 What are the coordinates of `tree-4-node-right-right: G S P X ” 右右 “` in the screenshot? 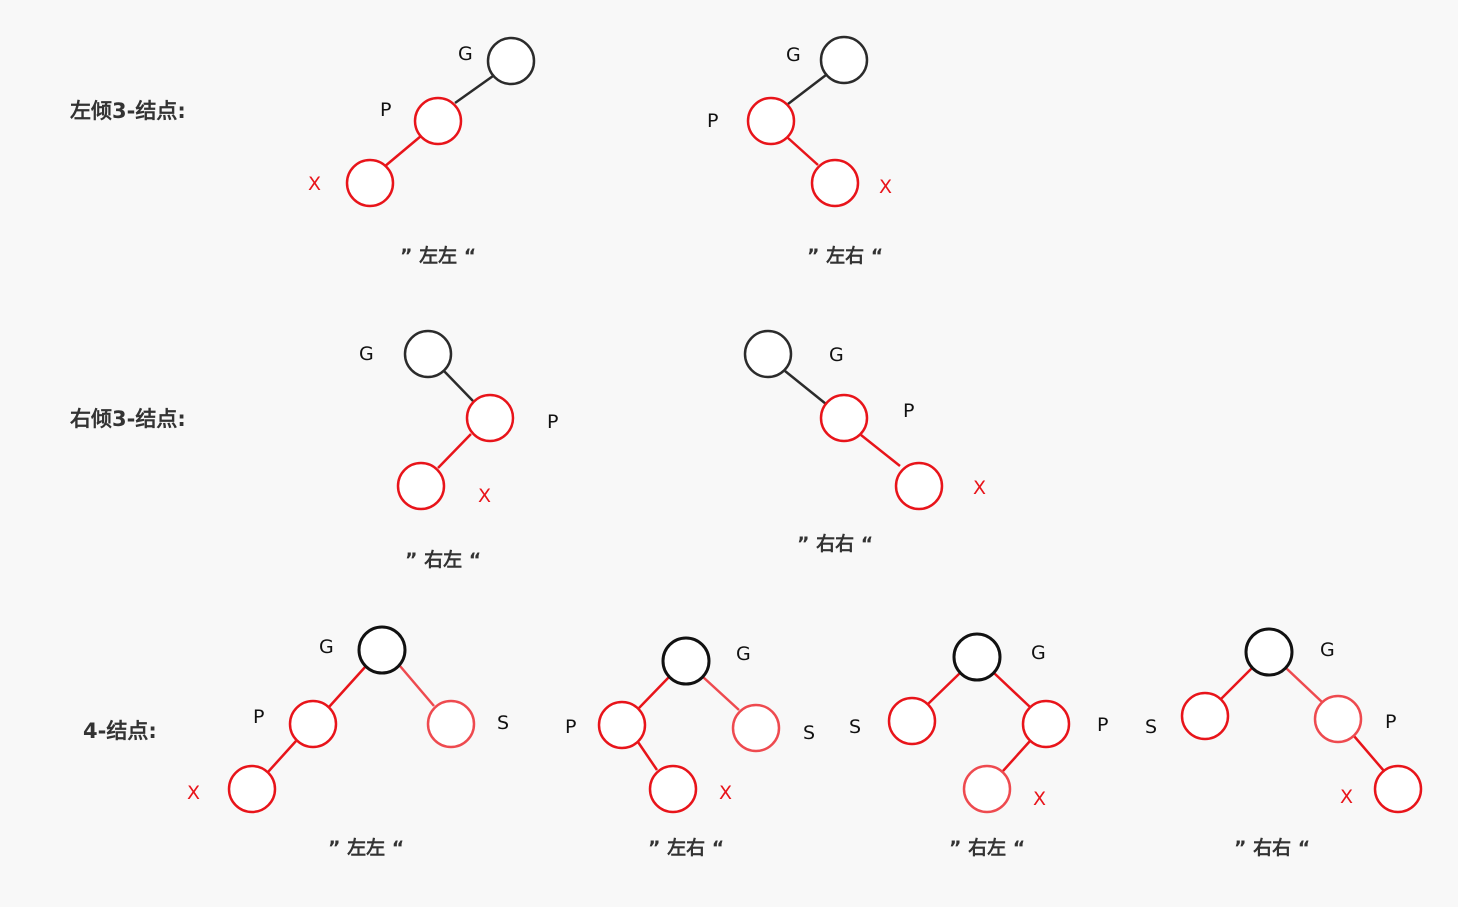 It's located at (1284, 743).